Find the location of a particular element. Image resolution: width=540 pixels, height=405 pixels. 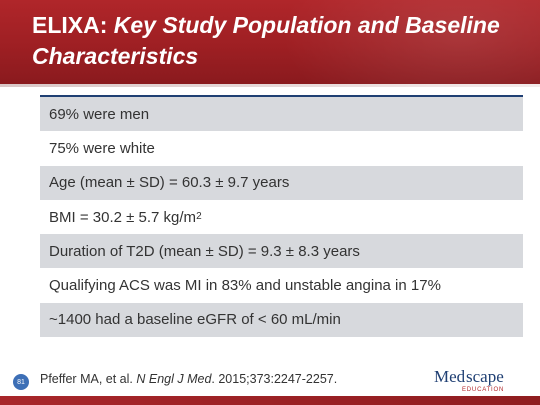

row-text: BMI = 30.2 ± 5.7 kg/m is located at coordinates (123, 217).